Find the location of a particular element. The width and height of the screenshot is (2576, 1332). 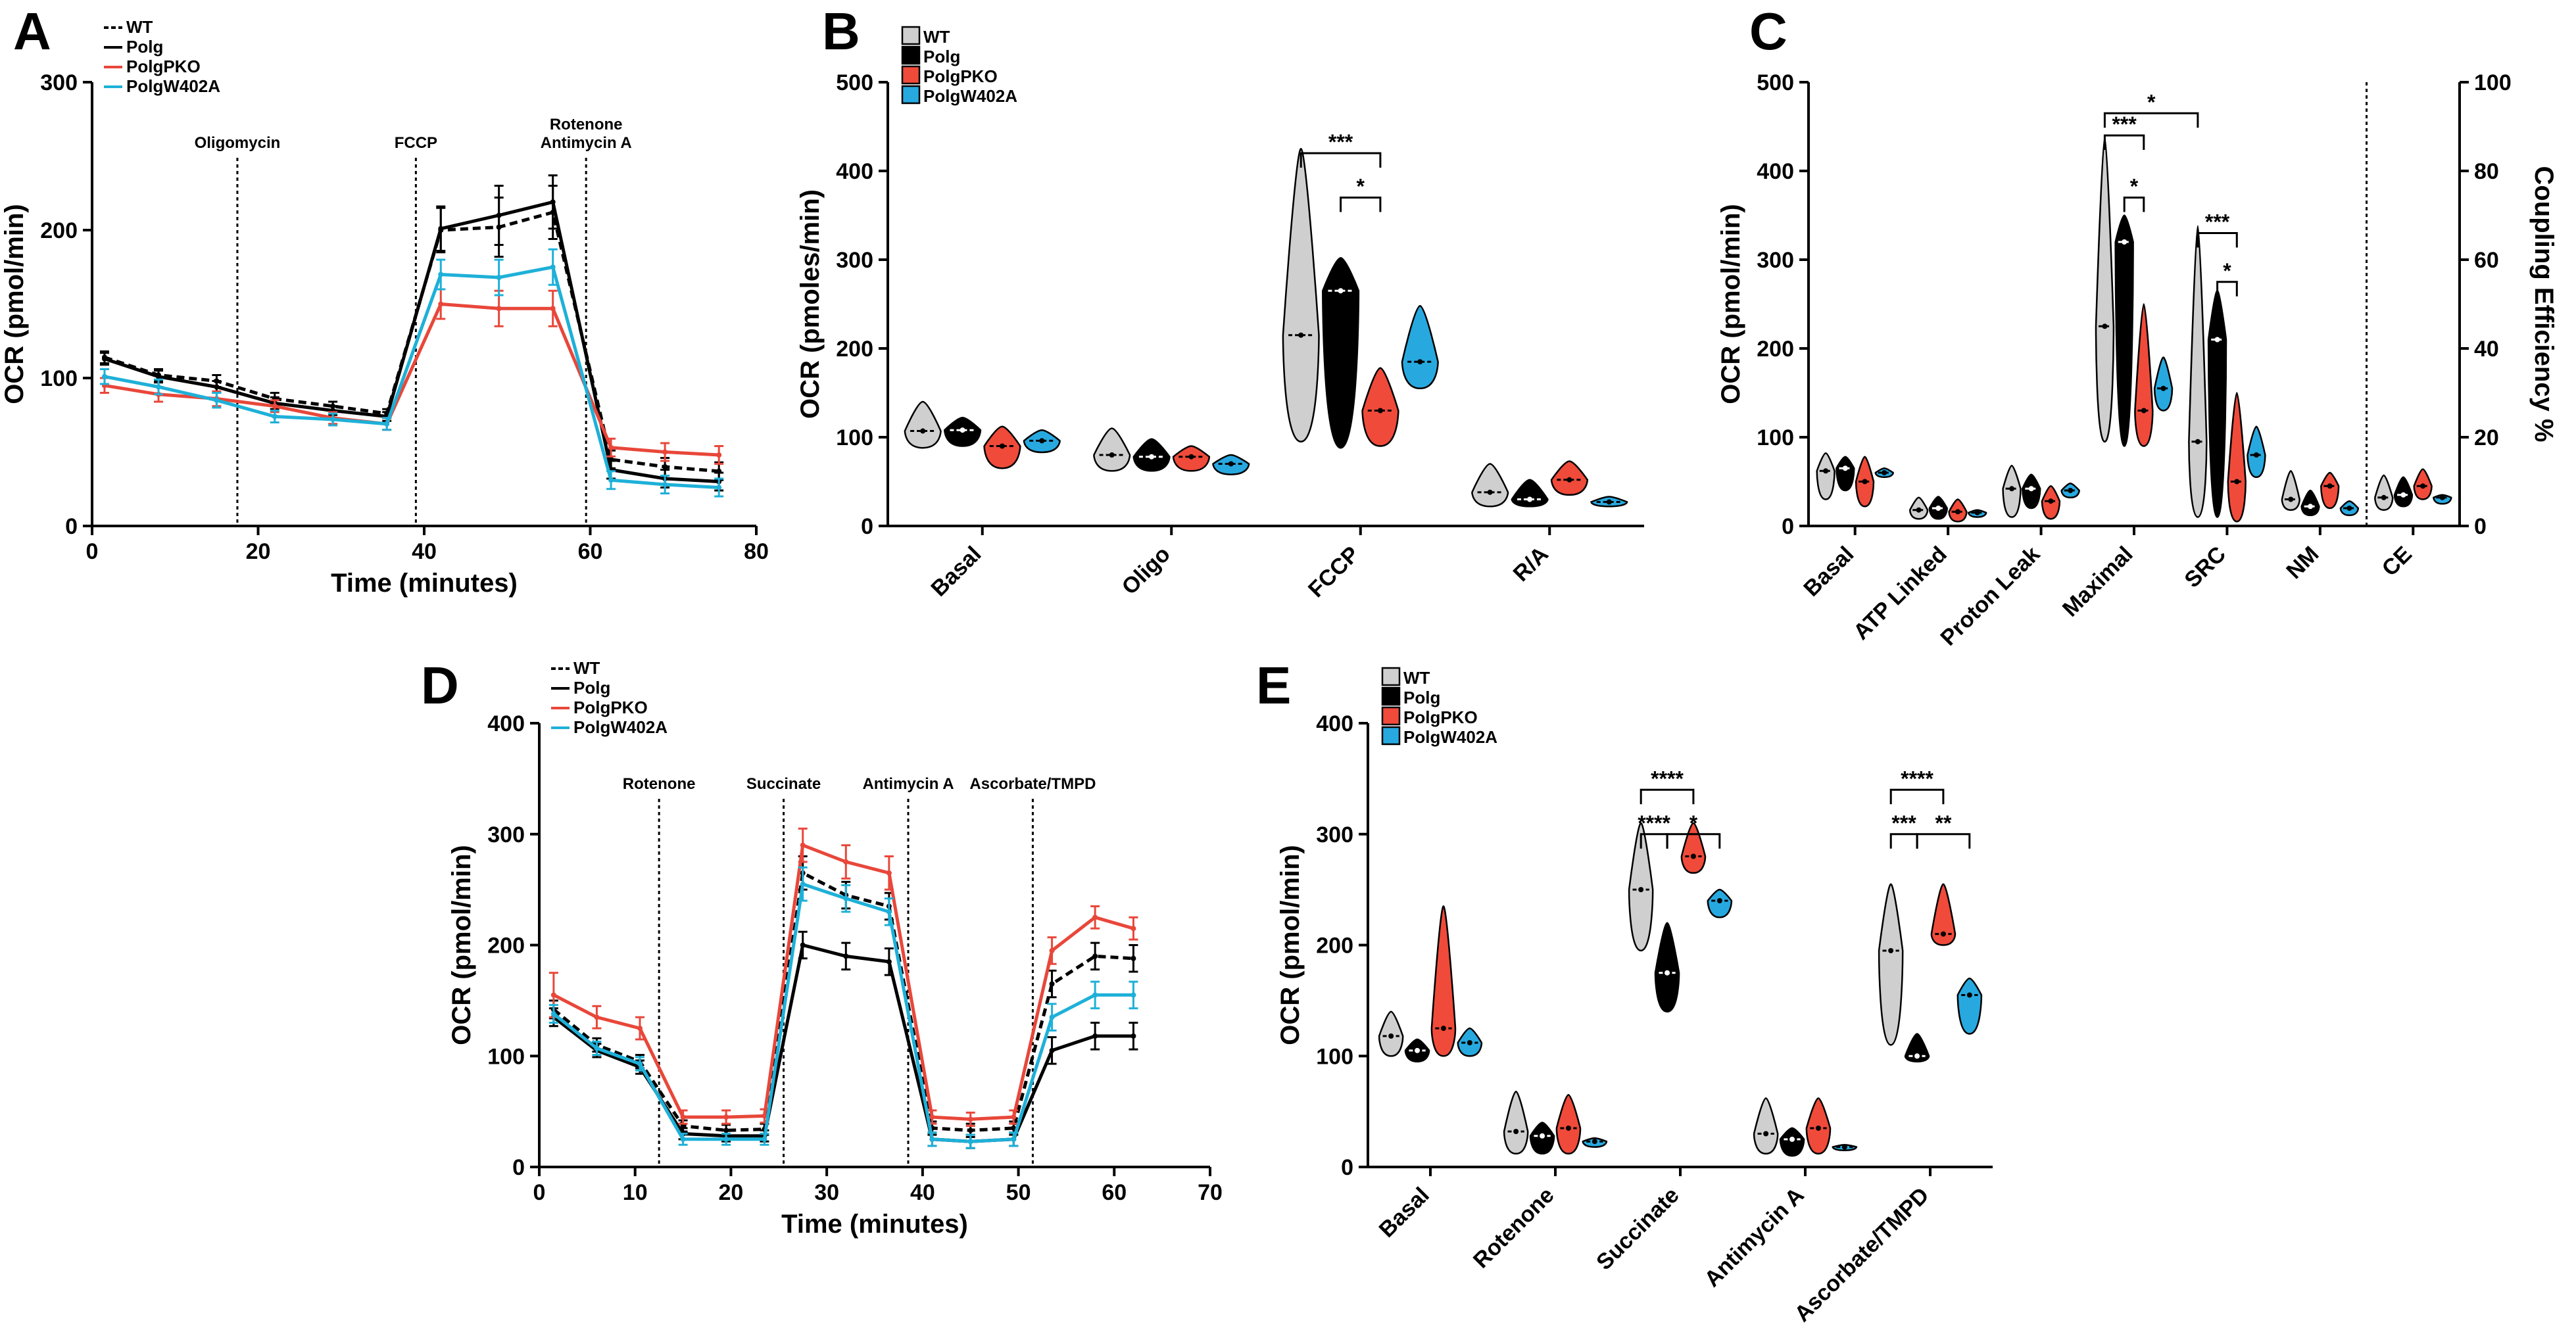

legend-label-polgw402a: PolgW402A is located at coordinates (970, 96).